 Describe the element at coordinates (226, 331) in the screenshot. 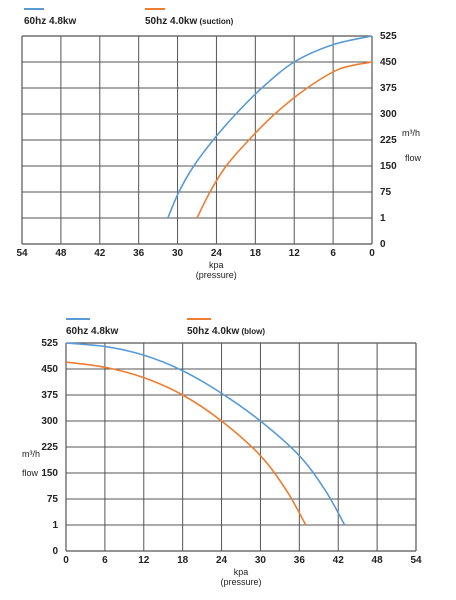

I see `legend-entry: 50hz 4.0kw (blow)` at that location.